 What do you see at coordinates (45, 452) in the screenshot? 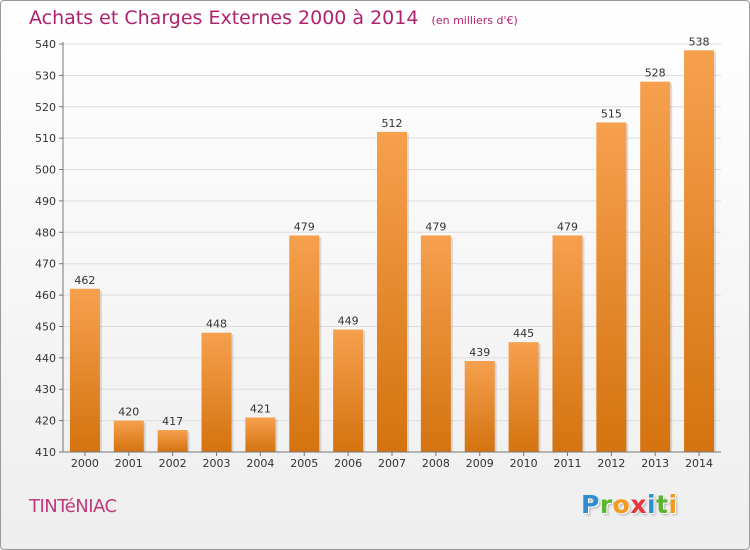
I see `y-tick-label-410: 410` at bounding box center [45, 452].